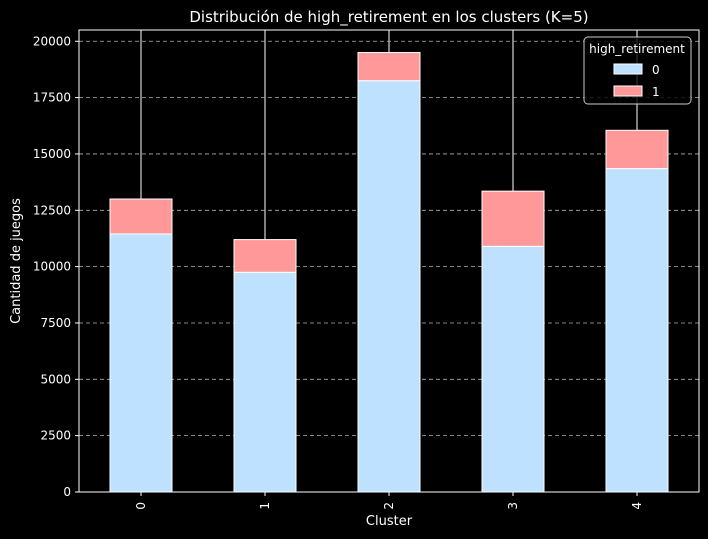  Describe the element at coordinates (52, 41) in the screenshot. I see `y-tick-label: 20000` at that location.